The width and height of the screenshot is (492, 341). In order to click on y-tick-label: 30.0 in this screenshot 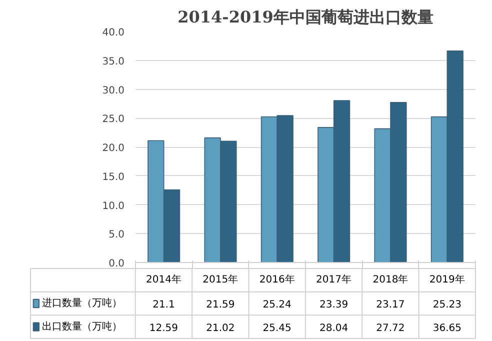, I will do `click(113, 90)`.